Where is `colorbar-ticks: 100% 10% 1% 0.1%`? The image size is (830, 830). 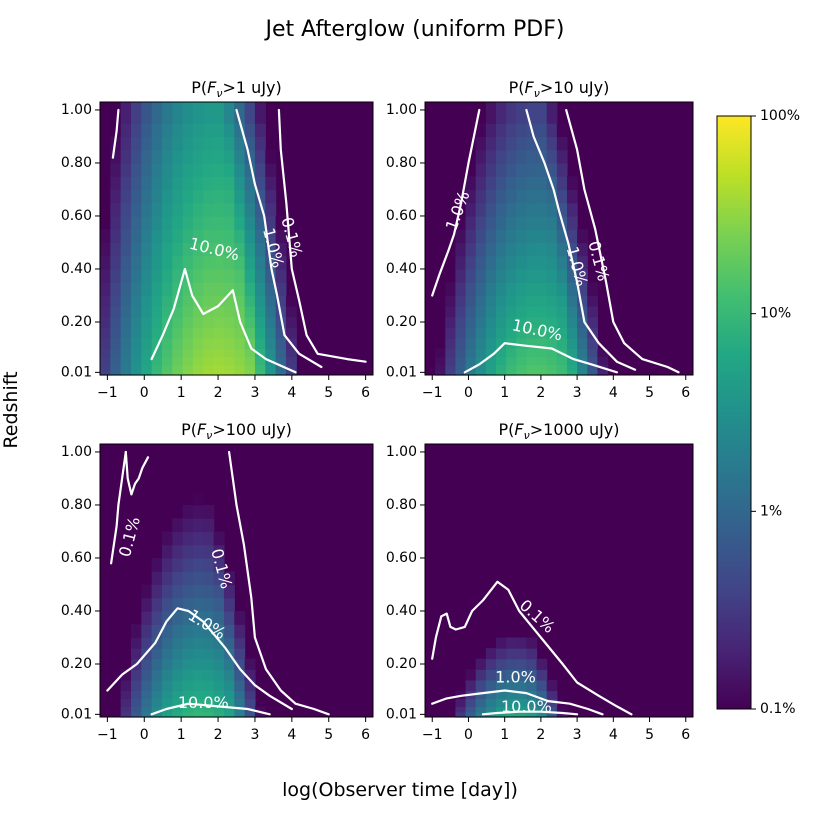
colorbar-ticks: 100% 10% 1% 0.1% is located at coordinates (775, 412).